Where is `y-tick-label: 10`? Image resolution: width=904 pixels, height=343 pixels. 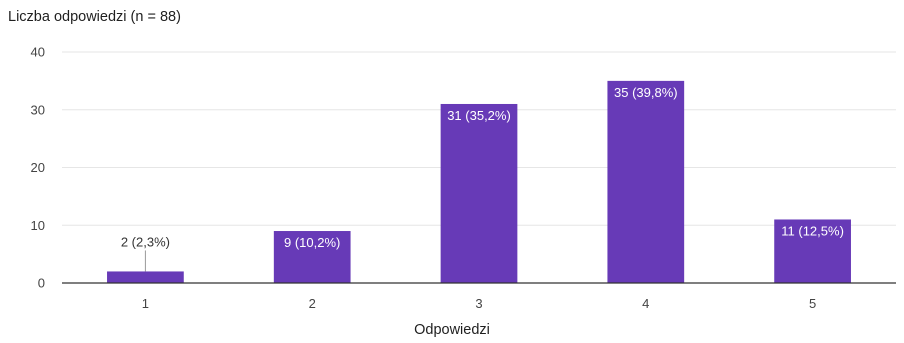
y-tick-label: 10 is located at coordinates (38, 225).